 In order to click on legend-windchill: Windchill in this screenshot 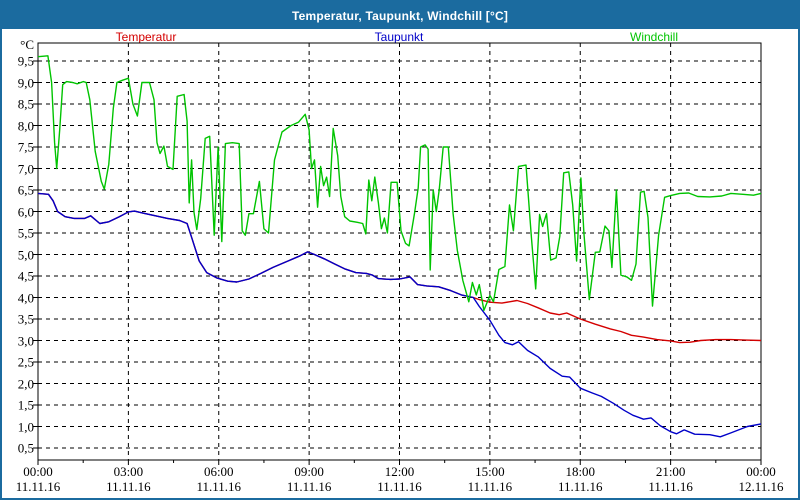, I will do `click(654, 37)`.